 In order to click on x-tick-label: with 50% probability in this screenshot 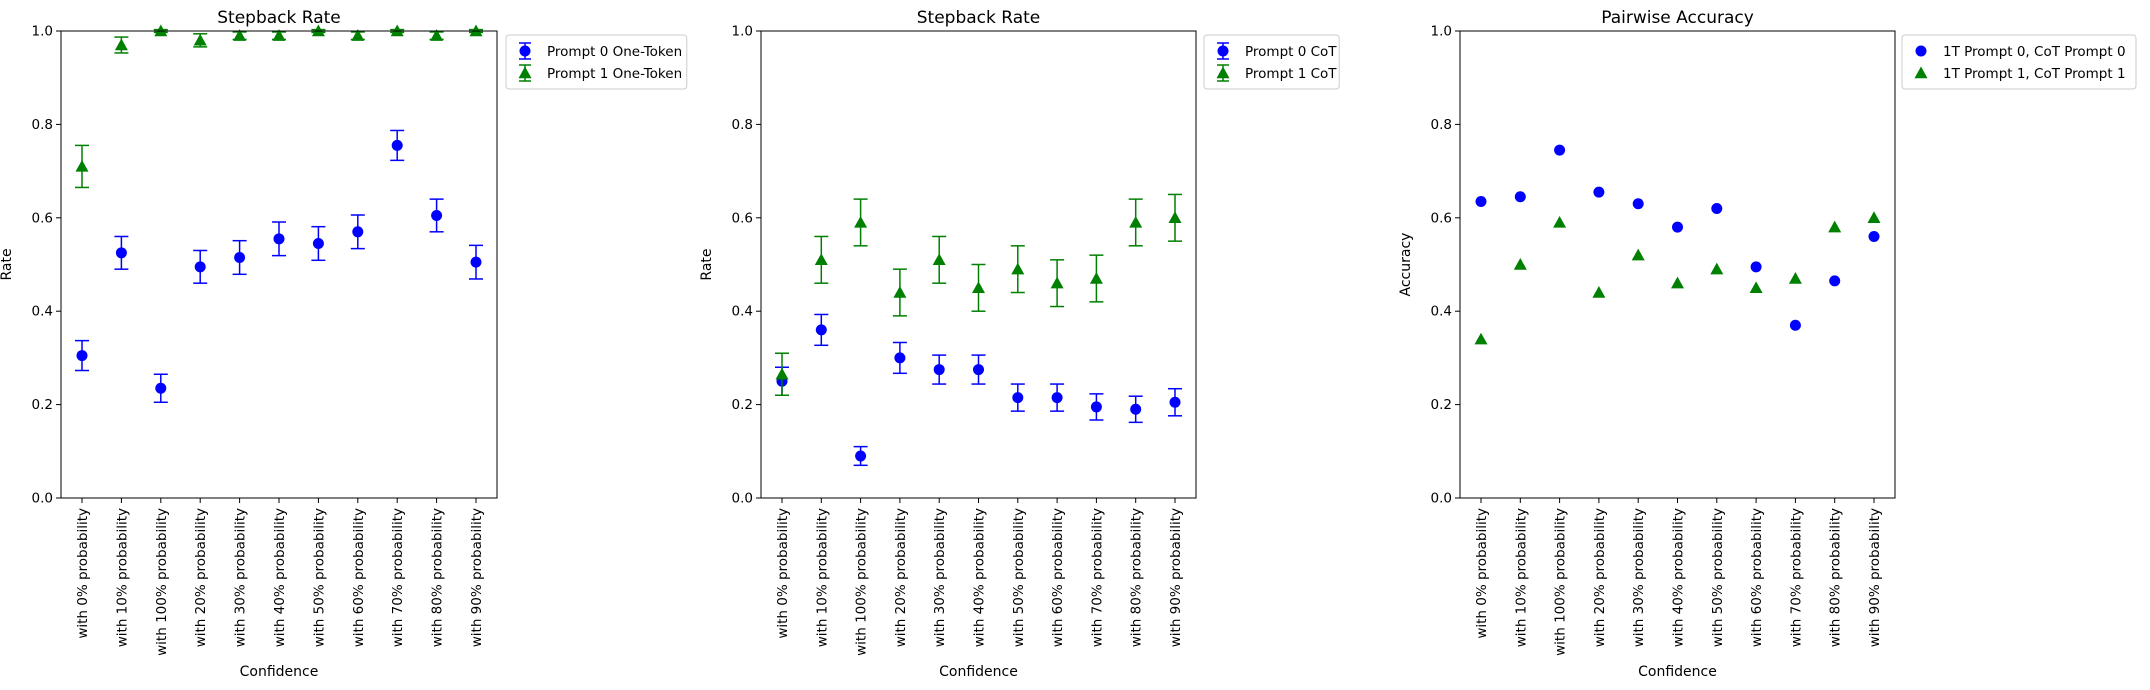, I will do `click(319, 577)`.